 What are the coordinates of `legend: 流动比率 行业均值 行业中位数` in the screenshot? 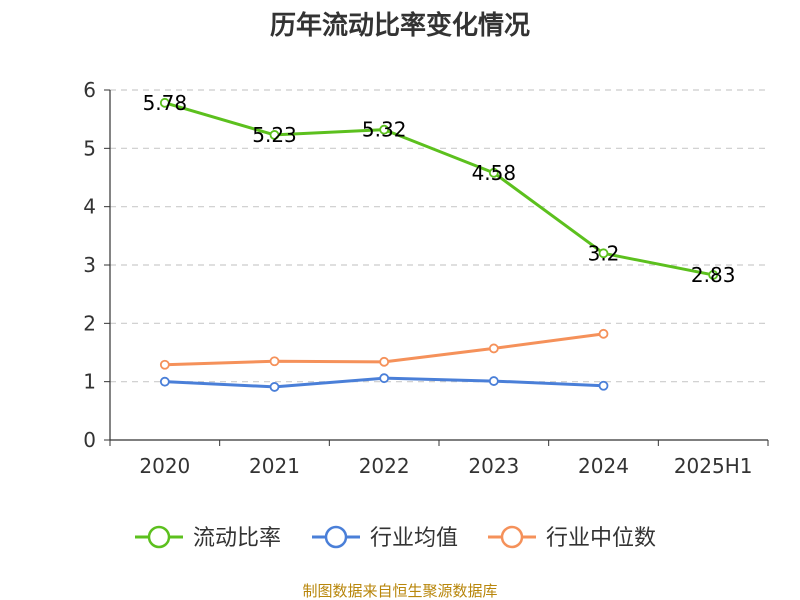 It's located at (395, 538).